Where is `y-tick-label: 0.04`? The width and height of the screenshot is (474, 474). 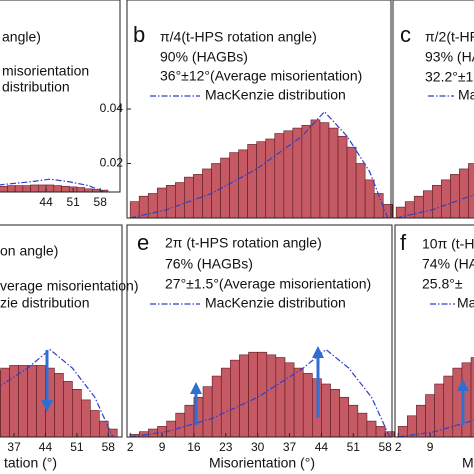
y-tick-label: 0.04 is located at coordinates (112, 108).